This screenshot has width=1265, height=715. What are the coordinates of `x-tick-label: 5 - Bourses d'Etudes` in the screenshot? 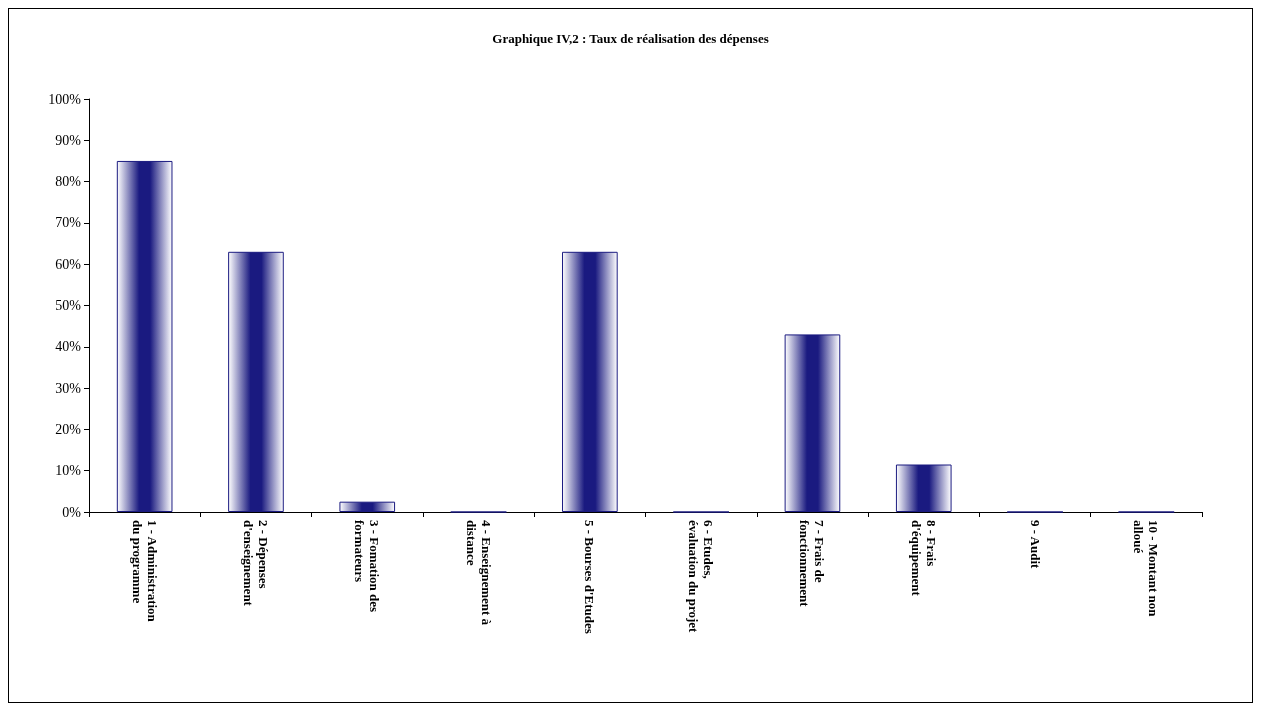 It's located at (590, 577).